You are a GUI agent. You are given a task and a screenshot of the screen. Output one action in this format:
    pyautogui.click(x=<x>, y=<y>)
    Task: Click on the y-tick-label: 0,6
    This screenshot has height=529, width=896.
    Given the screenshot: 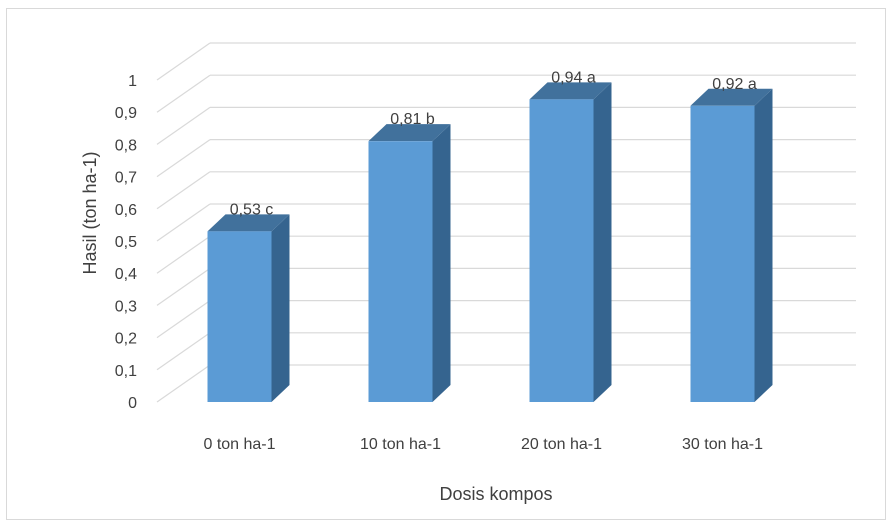 What is the action you would take?
    pyautogui.click(x=126, y=210)
    